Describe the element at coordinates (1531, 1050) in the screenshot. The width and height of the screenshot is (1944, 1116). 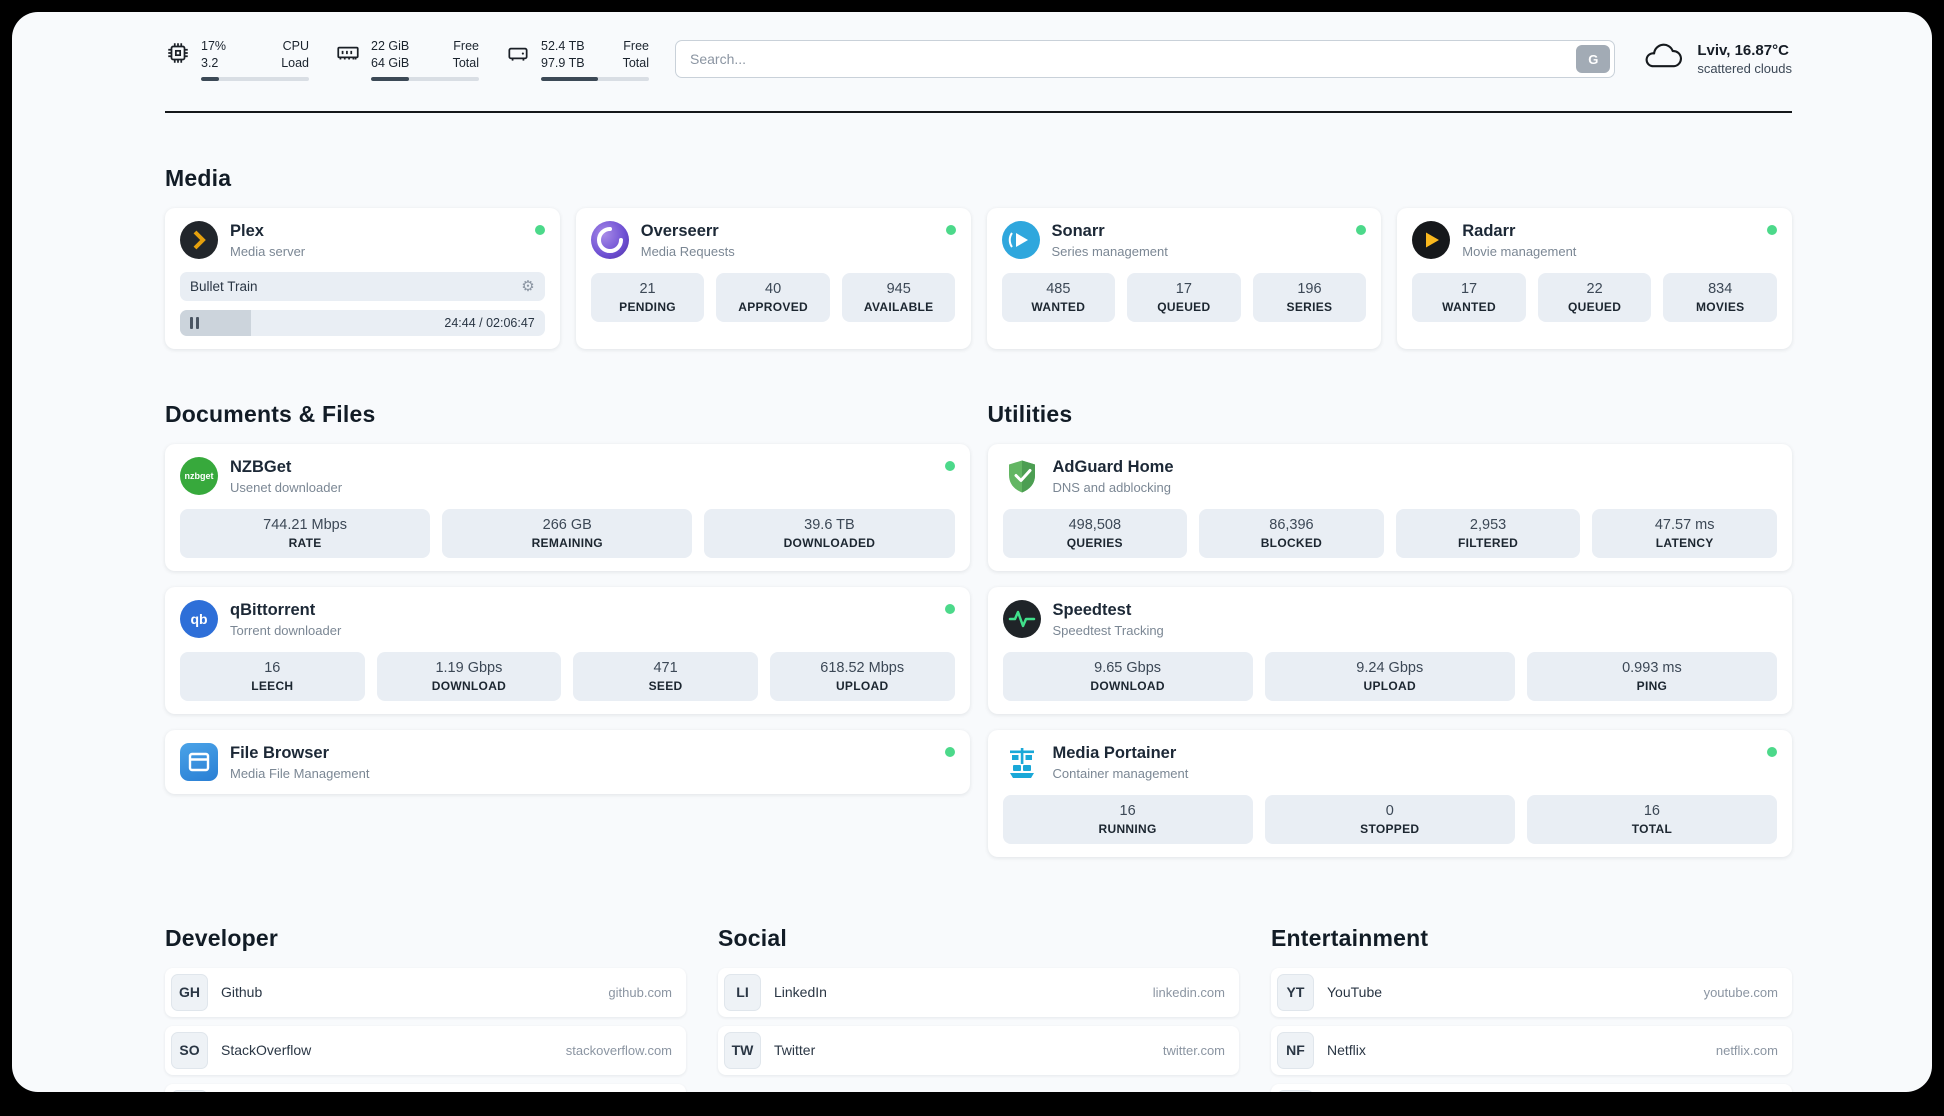
I see `bookmark-netflix: NF Netflix netflix.com` at that location.